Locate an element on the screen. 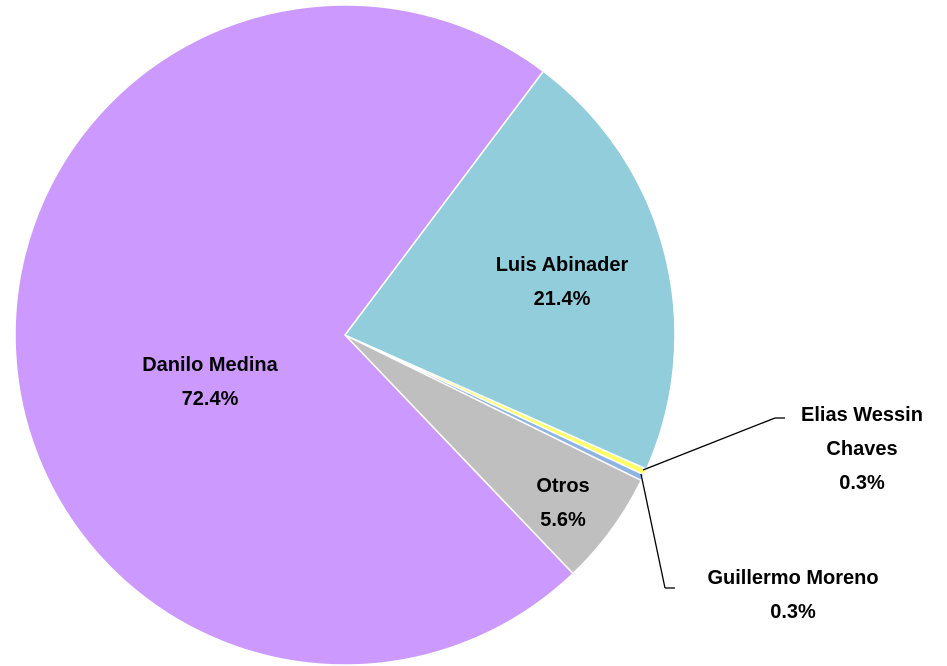 Image resolution: width=947 pixels, height=666 pixels. value-label: 5.6% is located at coordinates (563, 520).